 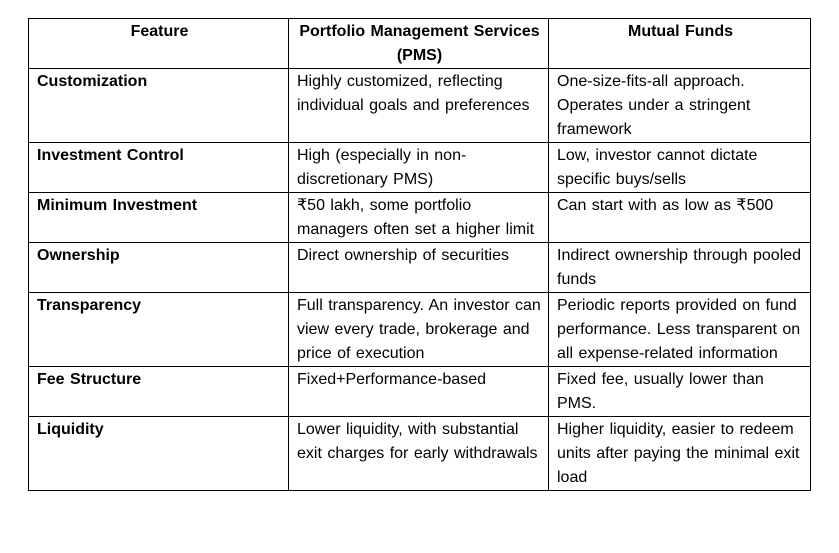 I want to click on header-mutual-funds: Mutual Funds, so click(x=679, y=43).